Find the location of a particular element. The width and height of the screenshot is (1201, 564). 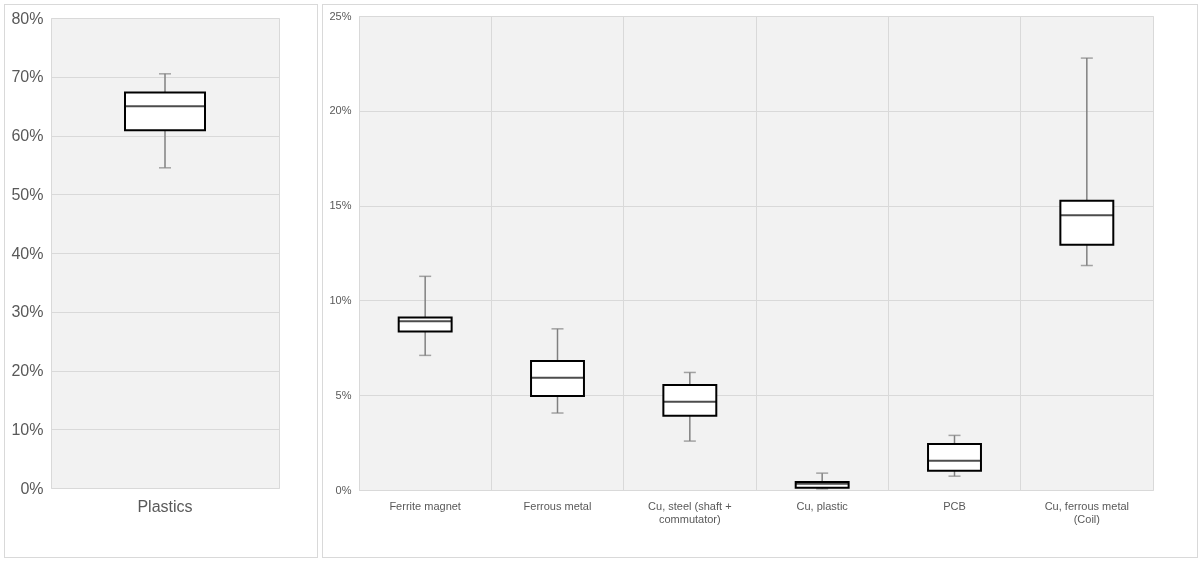

y-tick-label: 25% is located at coordinates (340, 15).